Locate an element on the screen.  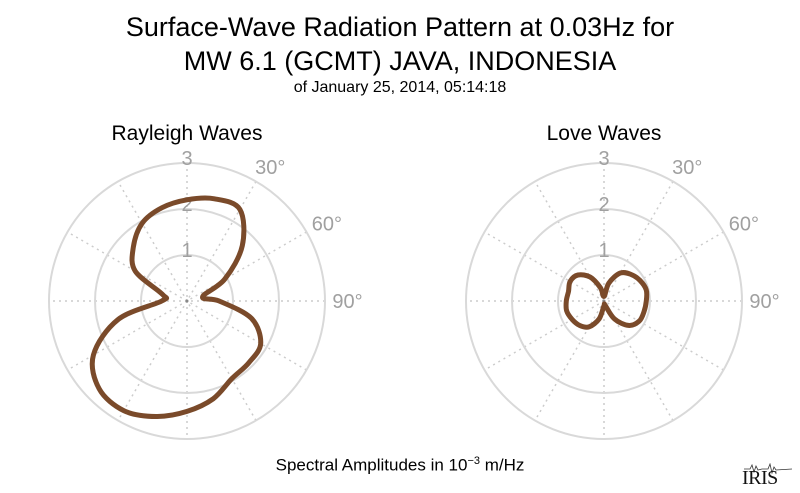
love-angle-tick-90: 90° is located at coordinates (764, 302).